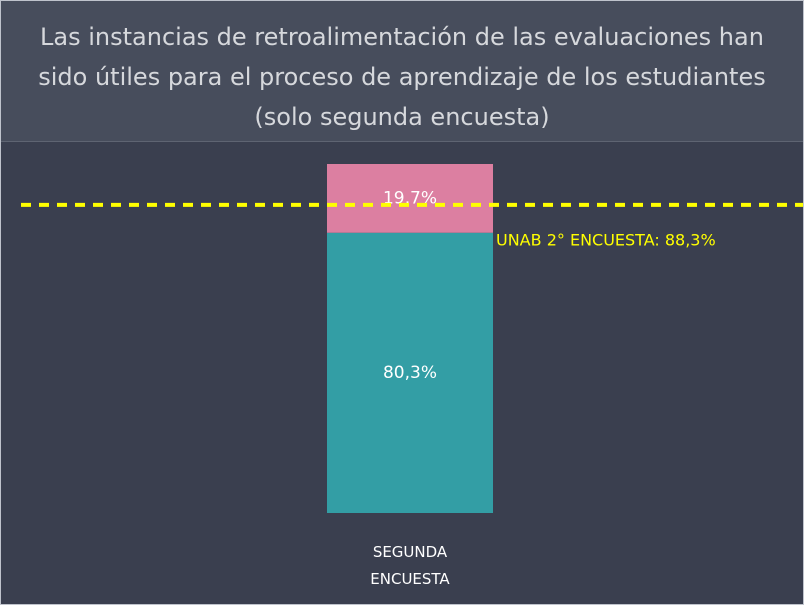 The height and width of the screenshot is (605, 804). What do you see at coordinates (606, 239) in the screenshot?
I see `reference-label: UNAB 2° ENCUESTA: 88,3%` at bounding box center [606, 239].